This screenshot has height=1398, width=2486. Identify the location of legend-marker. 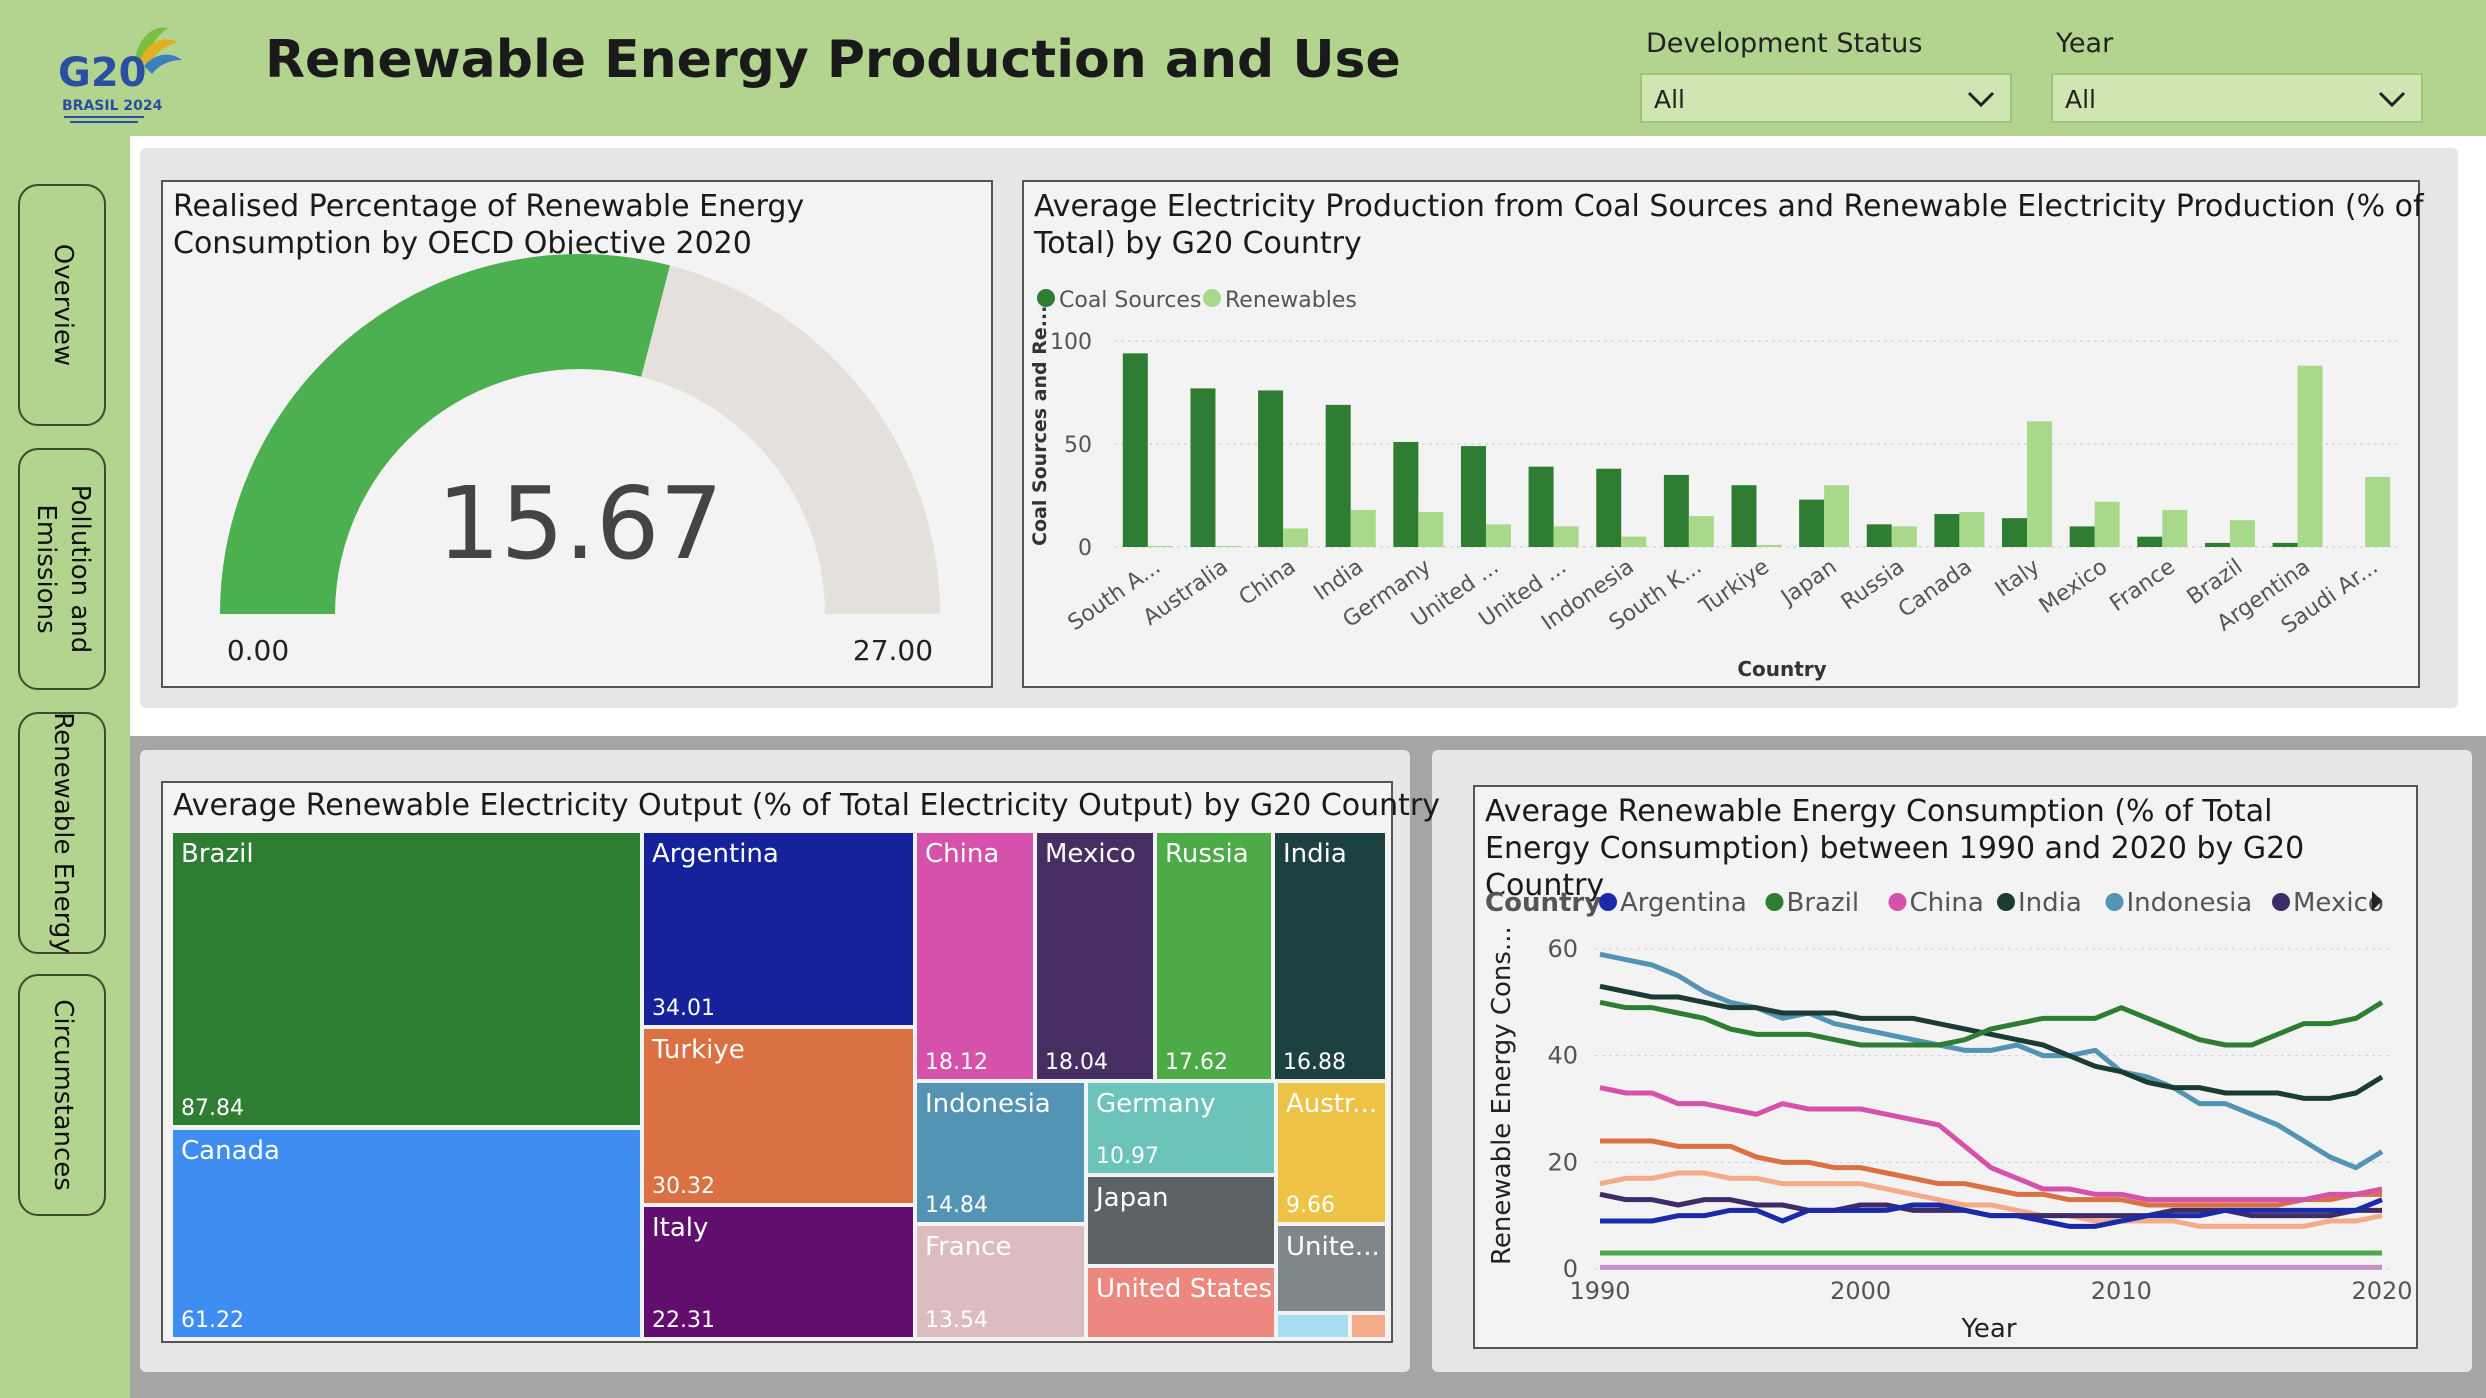
(2281, 902).